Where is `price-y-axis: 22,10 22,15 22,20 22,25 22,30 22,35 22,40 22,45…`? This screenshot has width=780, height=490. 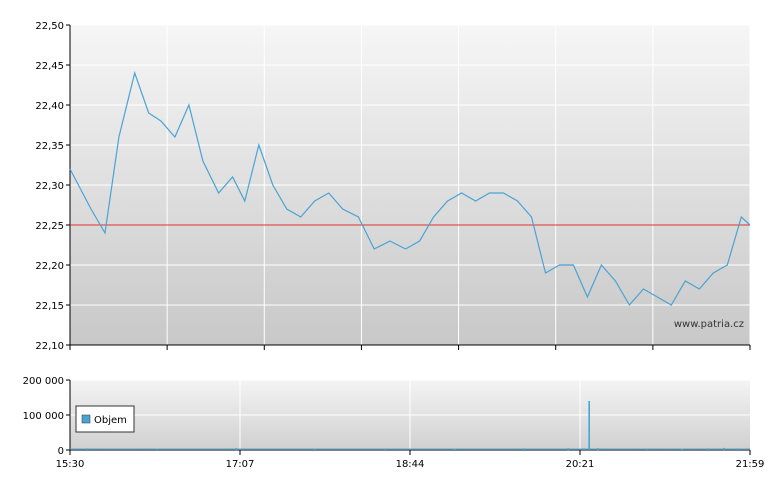
price-y-axis: 22,10 22,15 22,20 22,25 22,30 22,35 22,40 22,45… is located at coordinates (52, 186).